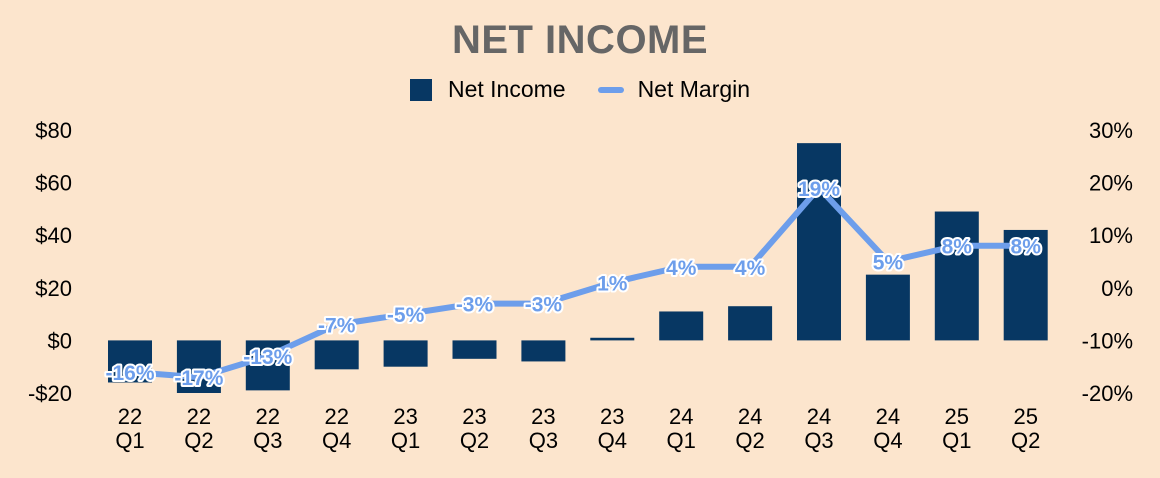  I want to click on y-right-tick-label: -20%, so click(1107, 393).